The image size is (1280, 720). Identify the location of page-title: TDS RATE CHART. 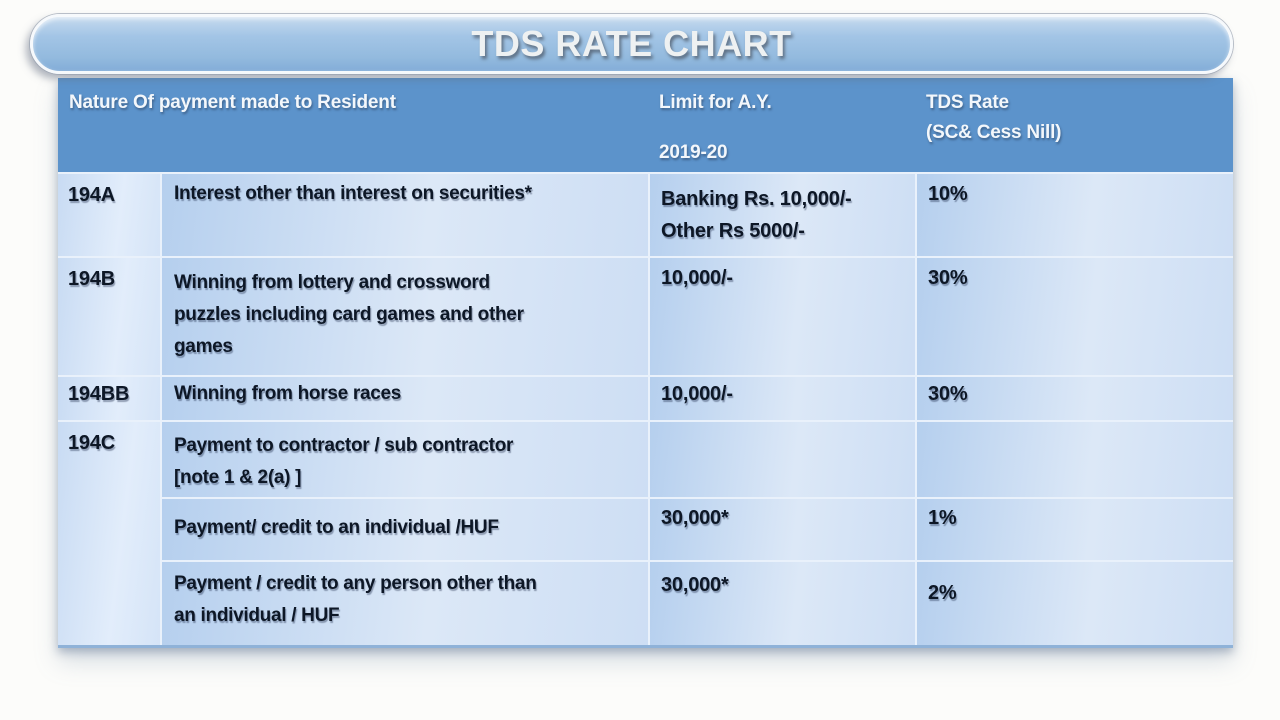
(631, 43).